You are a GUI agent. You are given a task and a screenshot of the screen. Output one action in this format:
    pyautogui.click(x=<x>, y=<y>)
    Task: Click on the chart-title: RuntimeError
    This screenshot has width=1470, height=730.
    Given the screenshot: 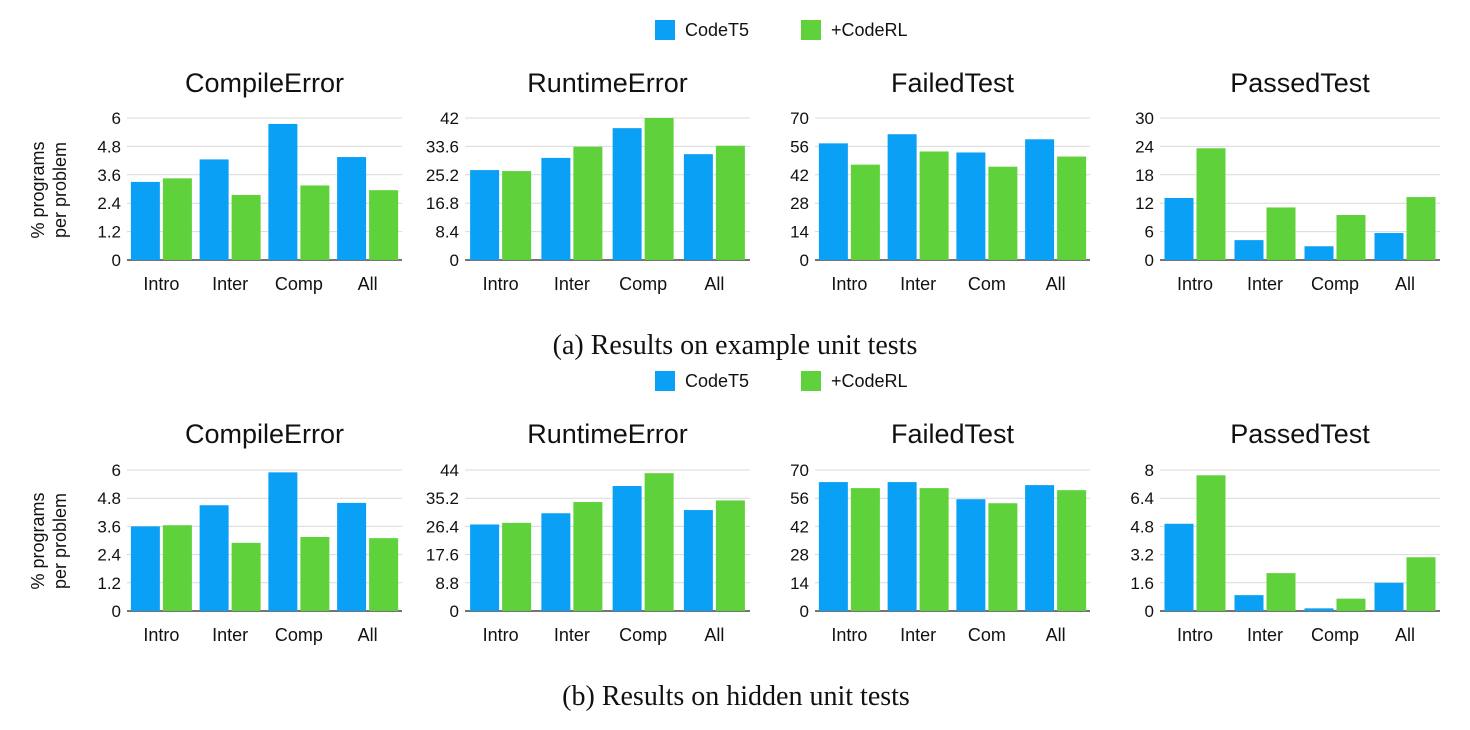 What is the action you would take?
    pyautogui.click(x=607, y=434)
    